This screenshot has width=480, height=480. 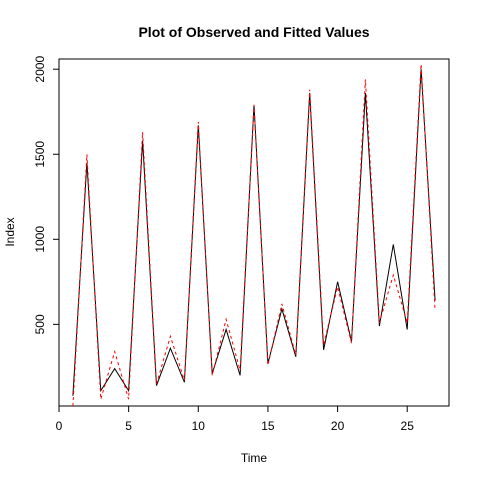 What do you see at coordinates (128, 426) in the screenshot?
I see `x-tick-label: 5` at bounding box center [128, 426].